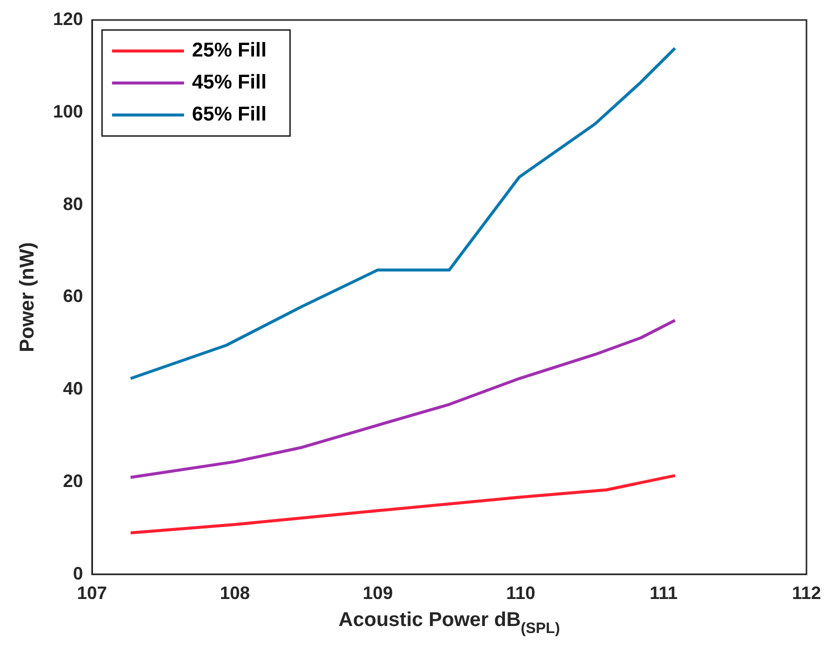 The width and height of the screenshot is (824, 648). What do you see at coordinates (229, 115) in the screenshot?
I see `legend-label: 65% Fill` at bounding box center [229, 115].